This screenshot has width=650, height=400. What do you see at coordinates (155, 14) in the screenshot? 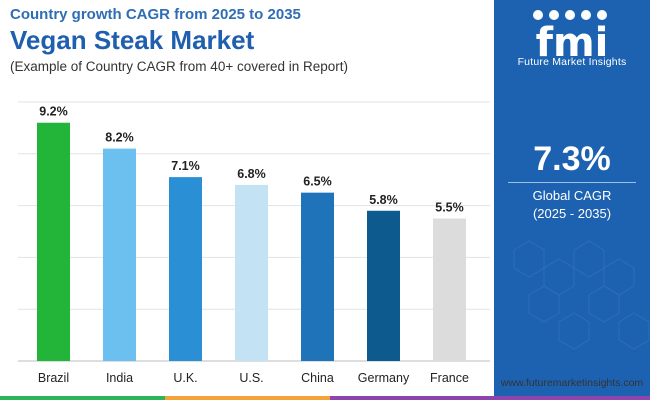
I see `chart-kicker: Country growth CAGR from 2025 to 2035` at bounding box center [155, 14].